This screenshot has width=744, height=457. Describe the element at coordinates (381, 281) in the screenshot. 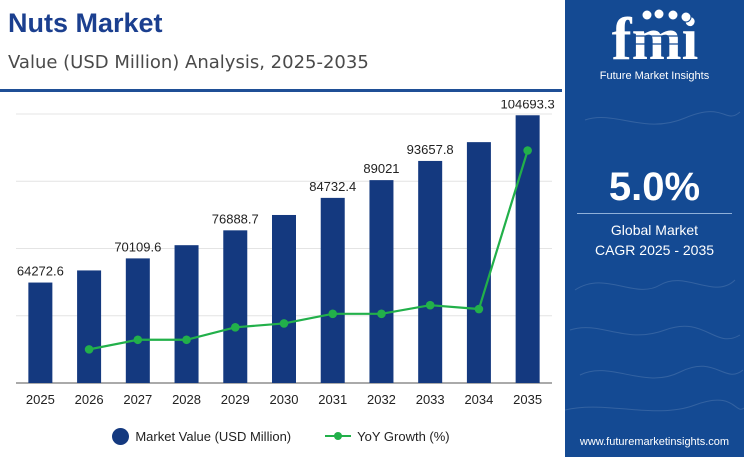

I see `bar-2032` at that location.